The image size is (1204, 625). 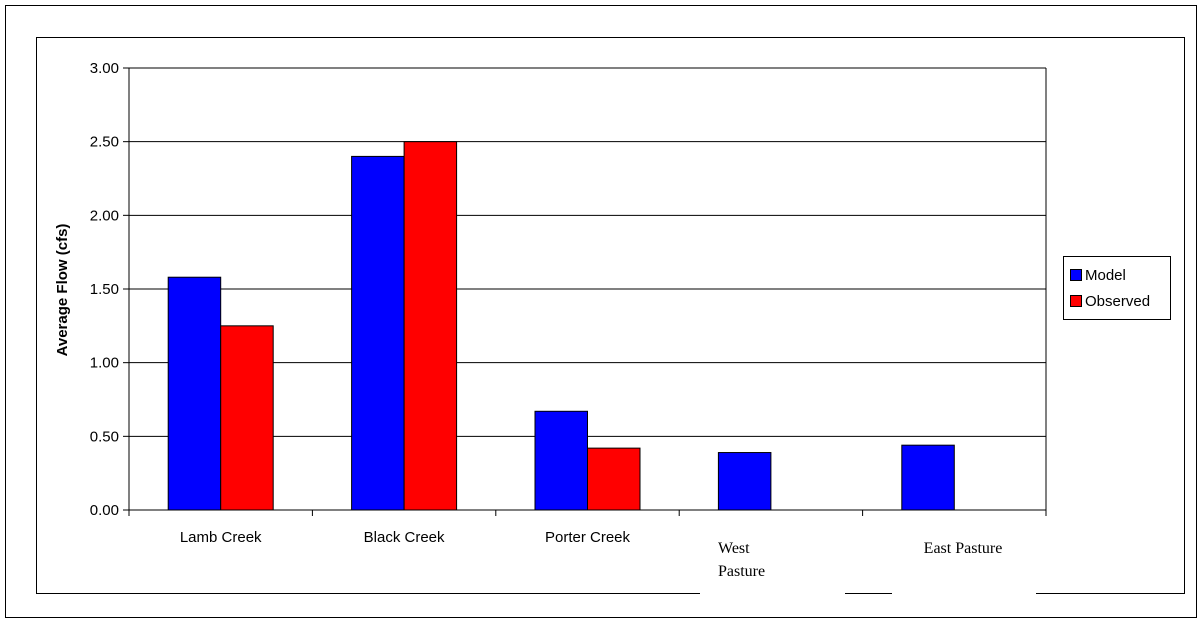 I want to click on y-axis-title: Average Flow (cfs), so click(x=62, y=290).